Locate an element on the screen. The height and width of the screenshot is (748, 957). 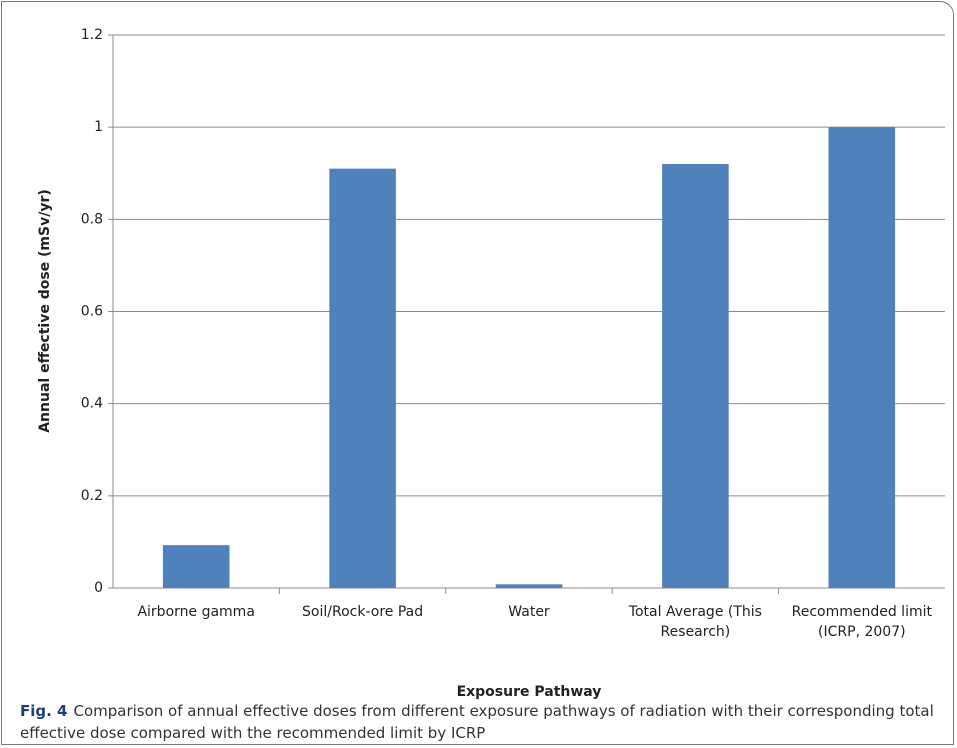
y-tick-label: 0.8 is located at coordinates (92, 219).